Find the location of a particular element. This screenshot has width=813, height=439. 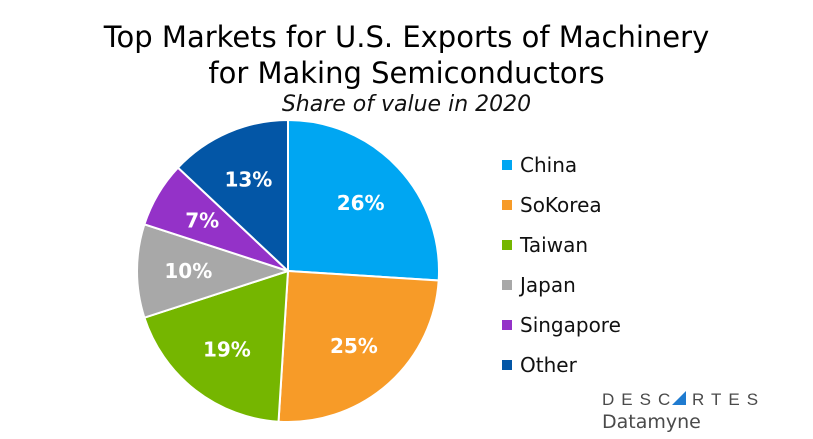

pie-slice-china is located at coordinates (363, 200).